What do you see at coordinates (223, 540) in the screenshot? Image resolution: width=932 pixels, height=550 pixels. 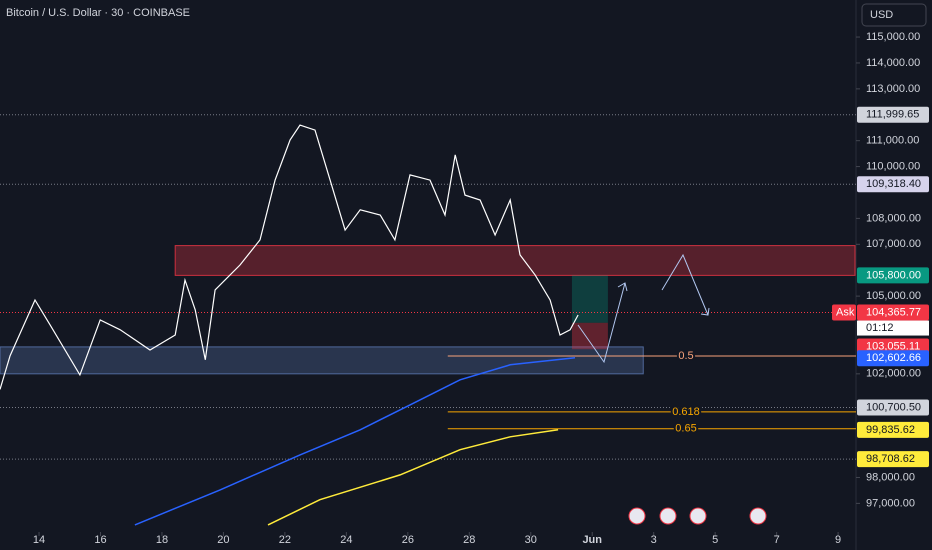 I see `x-tick-label: 20` at bounding box center [223, 540].